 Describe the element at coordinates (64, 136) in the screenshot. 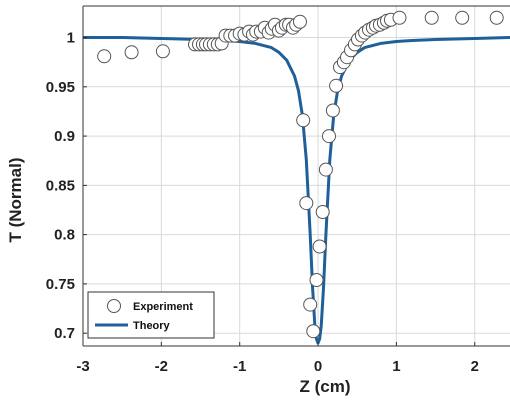

I see `y-tick-label: 0.9` at that location.